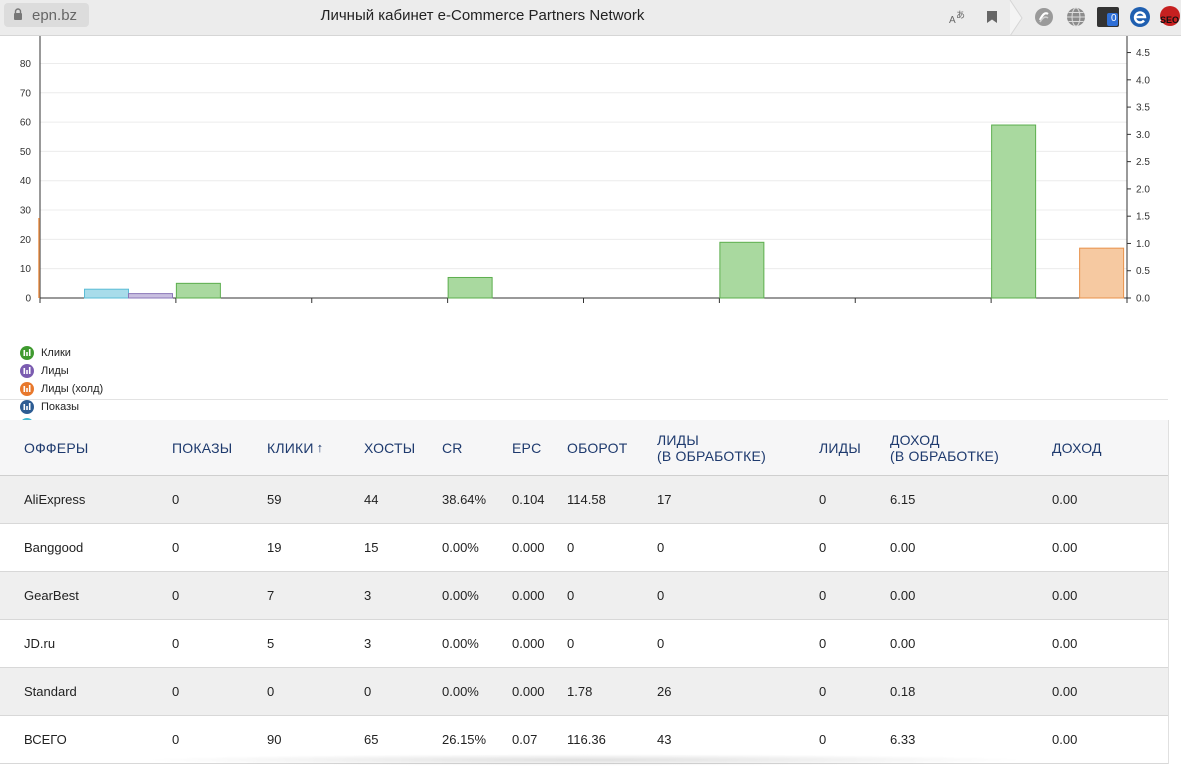  Describe the element at coordinates (54, 547) in the screenshot. I see `cell-offer: Banggood` at that location.